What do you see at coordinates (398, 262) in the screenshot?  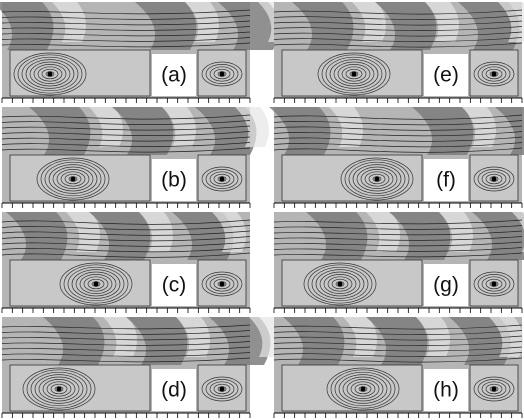 I see `panel: (g)` at bounding box center [398, 262].